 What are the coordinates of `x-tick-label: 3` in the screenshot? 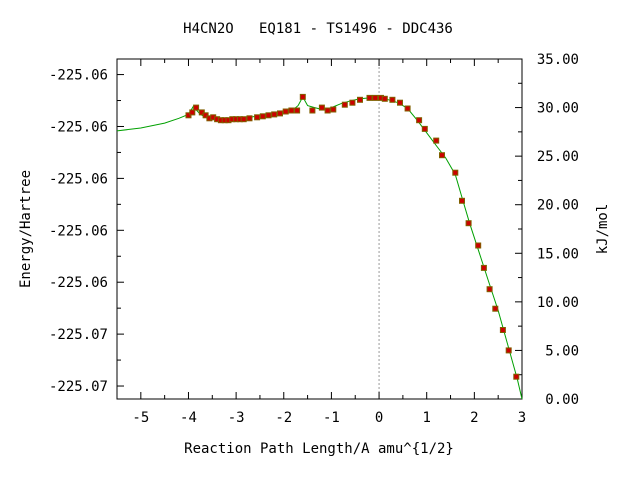 It's located at (522, 418).